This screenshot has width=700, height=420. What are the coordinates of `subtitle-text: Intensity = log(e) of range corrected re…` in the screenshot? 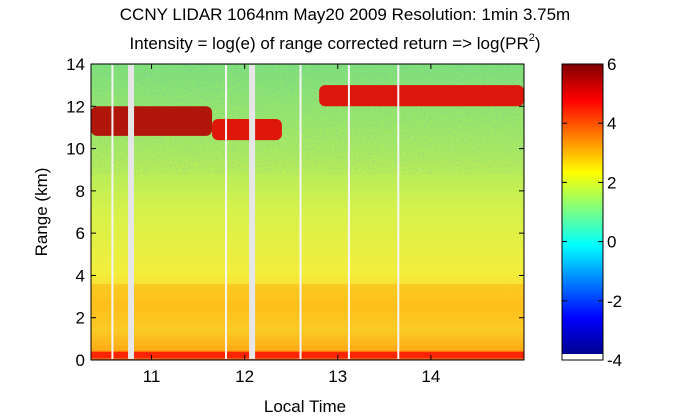 It's located at (328, 43).